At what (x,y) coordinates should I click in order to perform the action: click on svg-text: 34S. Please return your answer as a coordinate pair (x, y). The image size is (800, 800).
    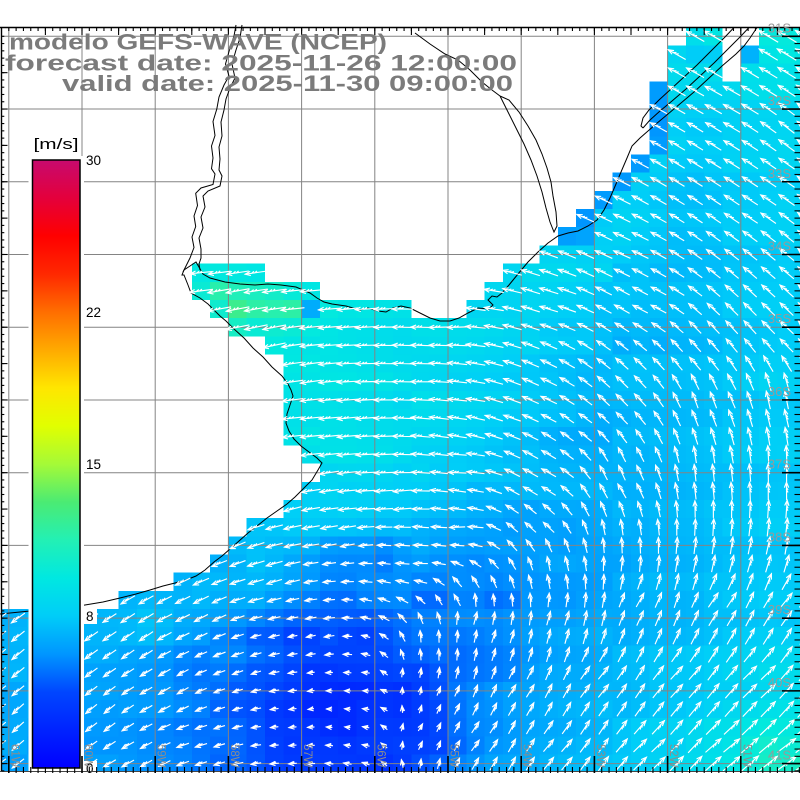
    Looking at the image, I should click on (779, 246).